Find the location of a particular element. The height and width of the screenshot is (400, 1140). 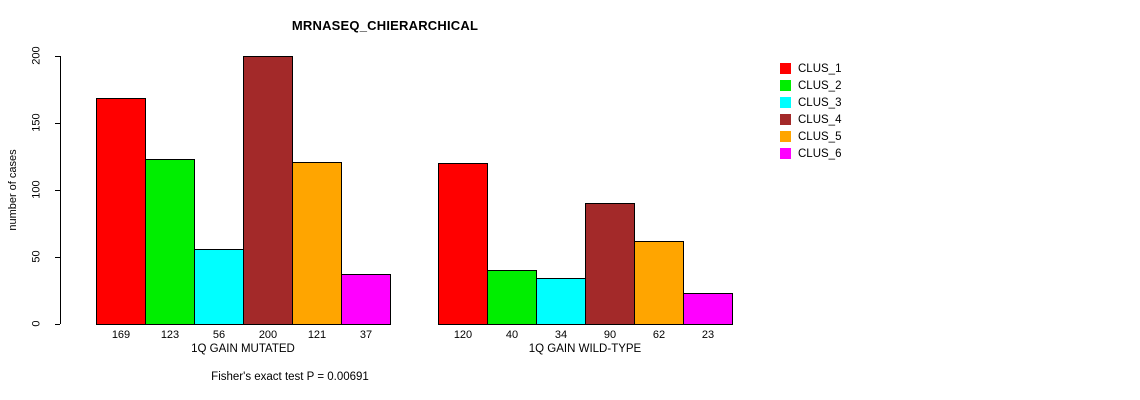

y-axis-tick-label-wrap: 200 is located at coordinates (35, 55).